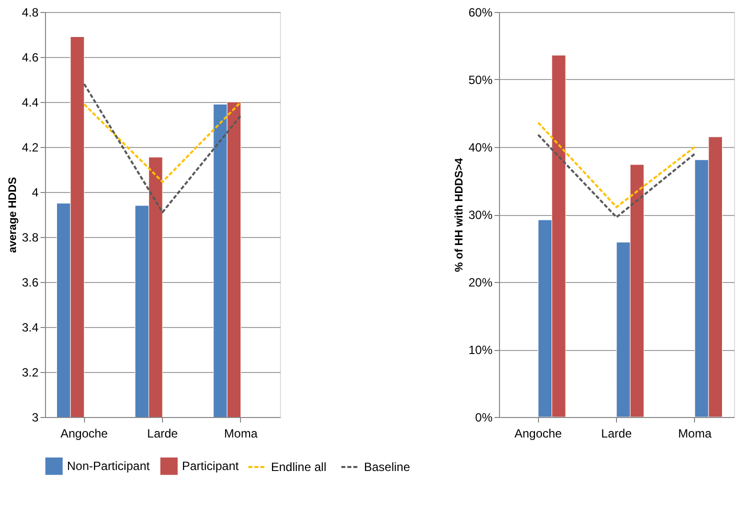 The height and width of the screenshot is (524, 753). Describe the element at coordinates (480, 80) in the screenshot. I see `y-tick-label: 50%` at that location.